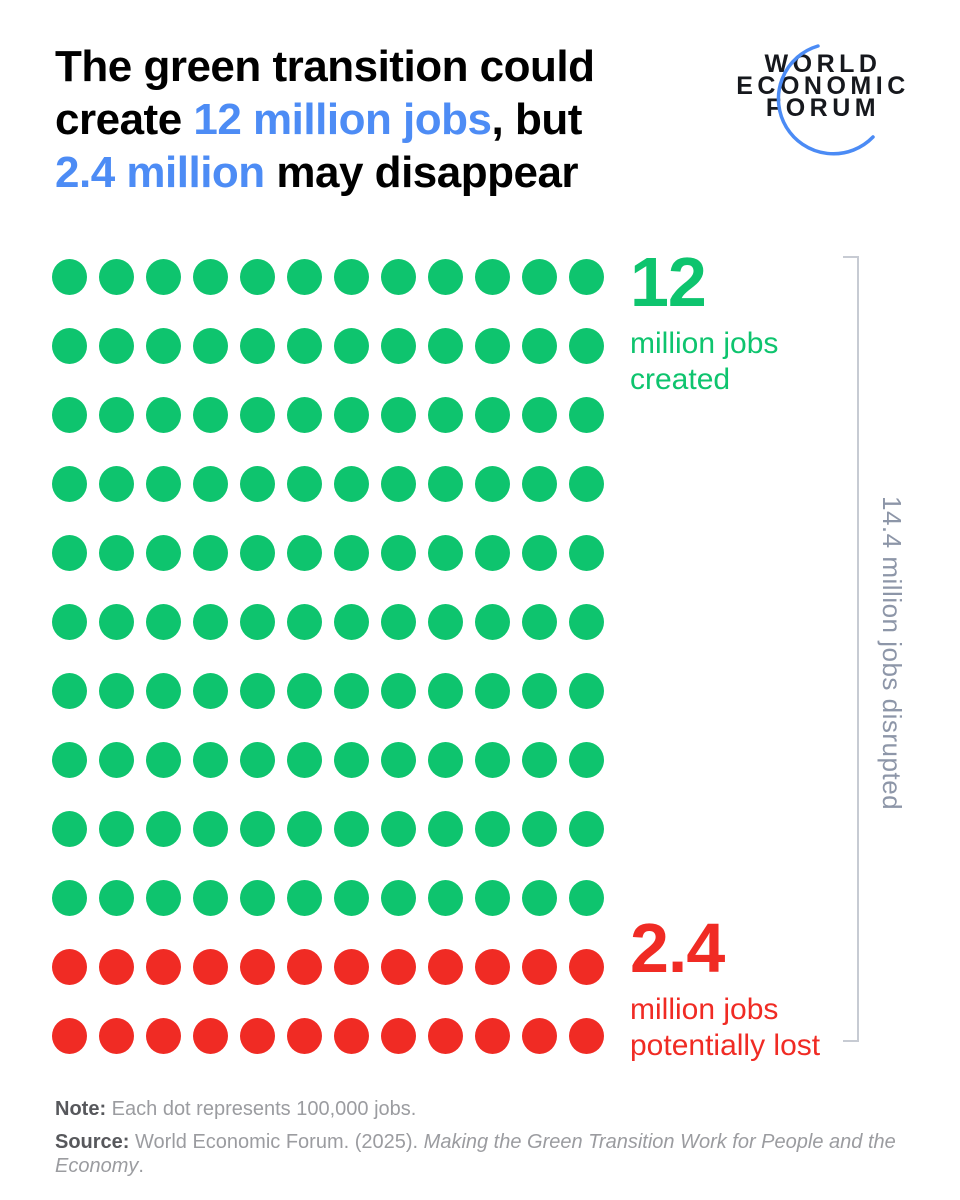 The width and height of the screenshot is (960, 1200). I want to click on title-line-2: create 12 million jobs, but, so click(325, 119).